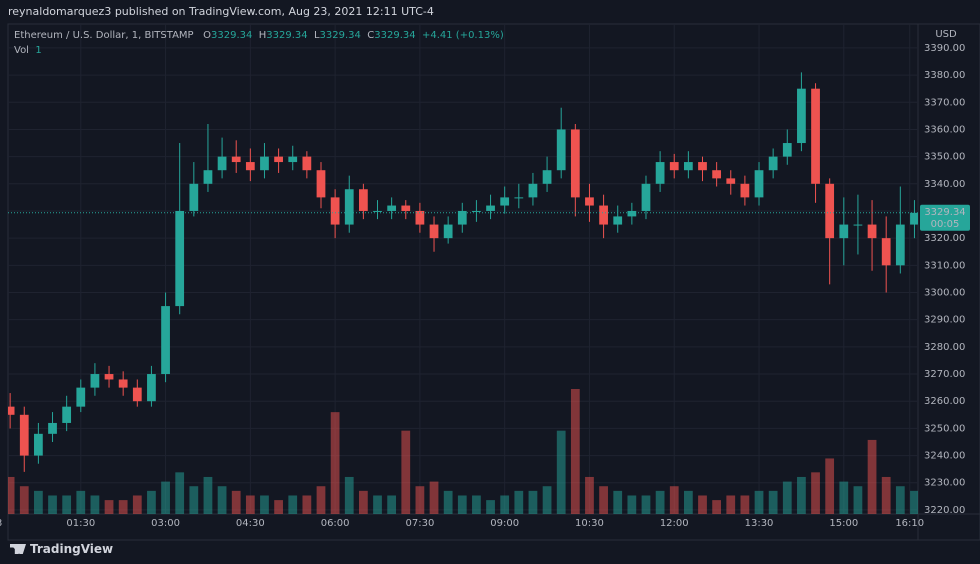 This screenshot has width=980, height=564. What do you see at coordinates (944, 129) in the screenshot?
I see `y-tick-label: 3360.00` at bounding box center [944, 129].